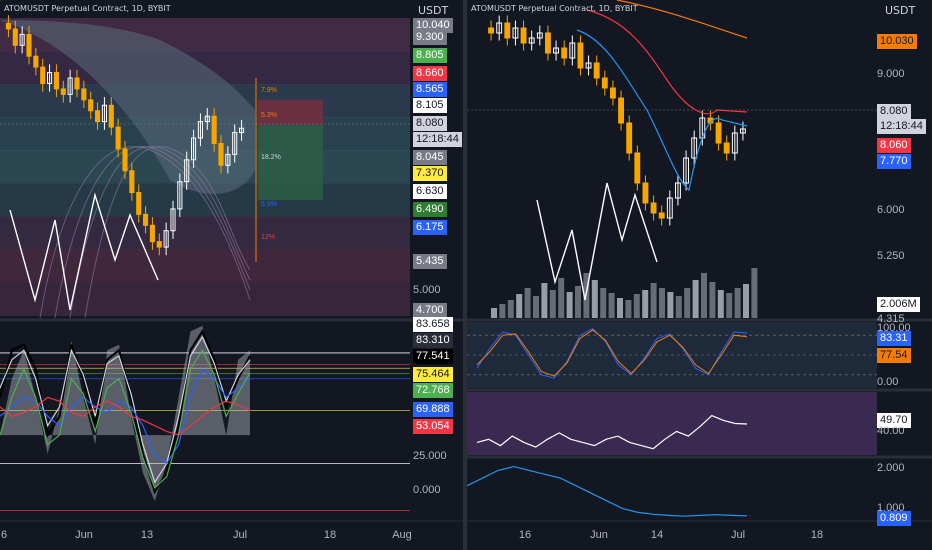 The image size is (932, 550). What do you see at coordinates (433, 426) in the screenshot?
I see `left-oscillator-tag: 53.054` at bounding box center [433, 426].